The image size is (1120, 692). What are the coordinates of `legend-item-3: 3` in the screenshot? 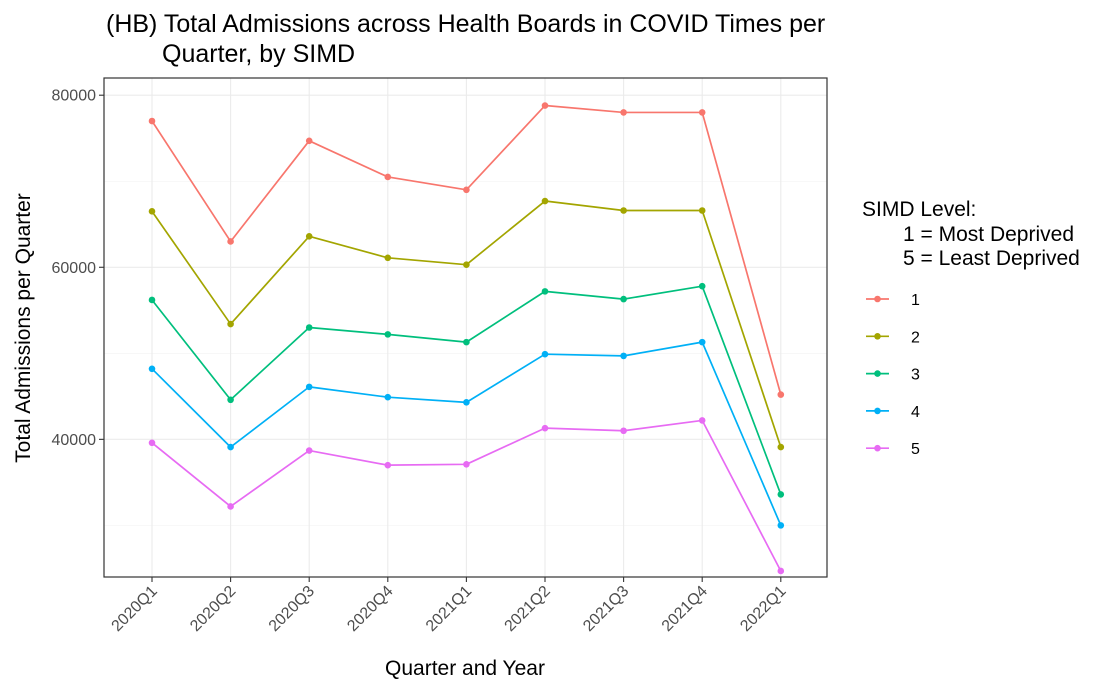 It's located at (893, 375).